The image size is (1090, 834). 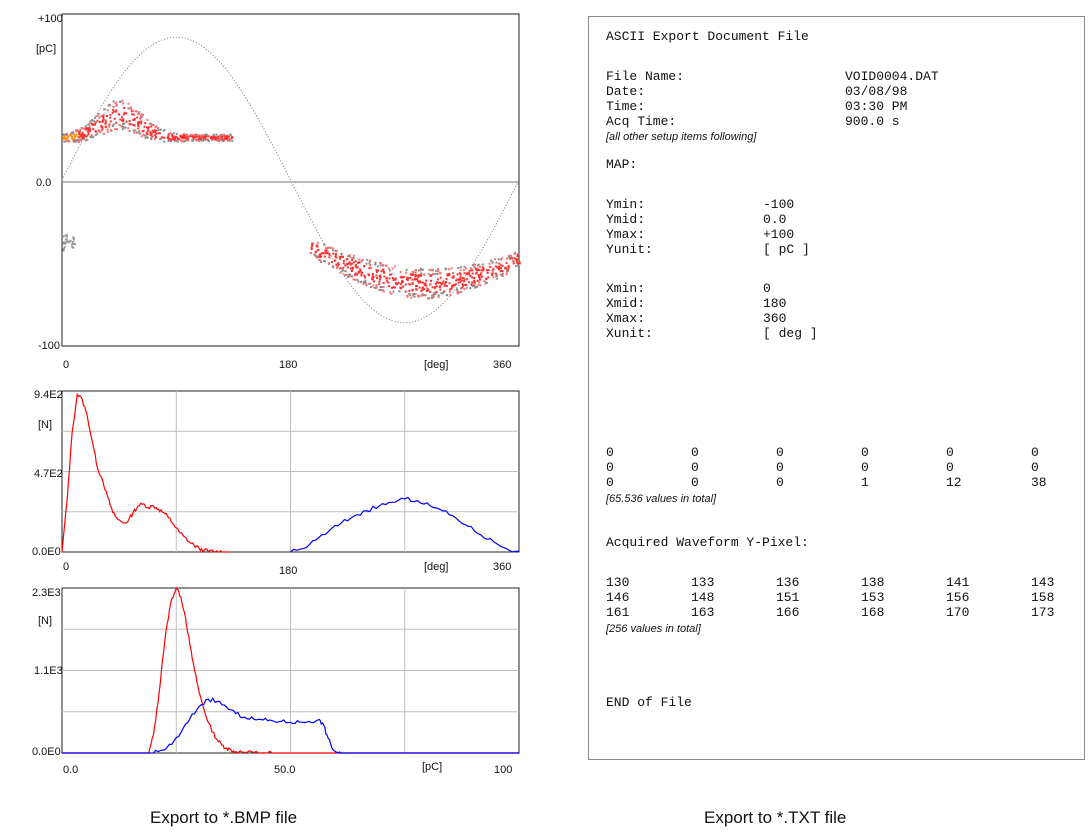 I want to click on xmax-value: 360, so click(x=775, y=318).